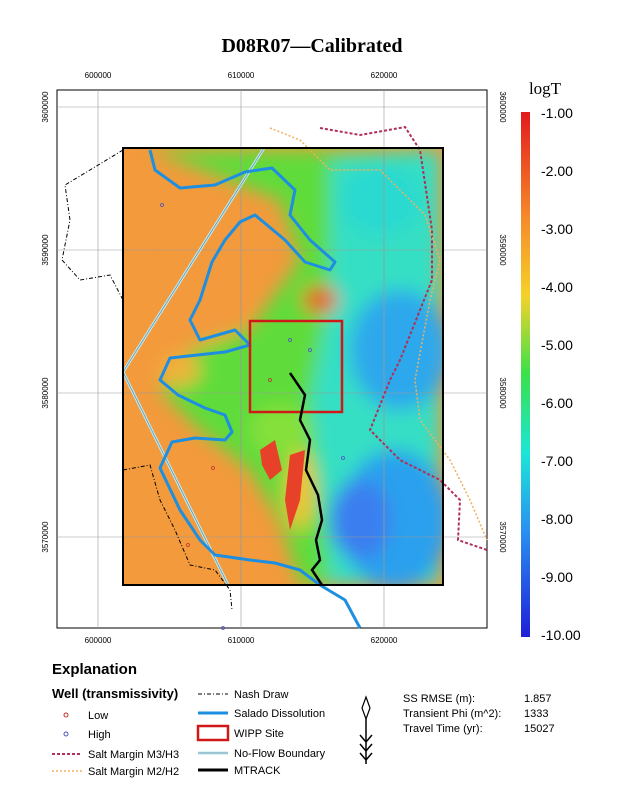 The image size is (623, 807). I want to click on legend-label: Salt Margin M3/H3, so click(133, 755).